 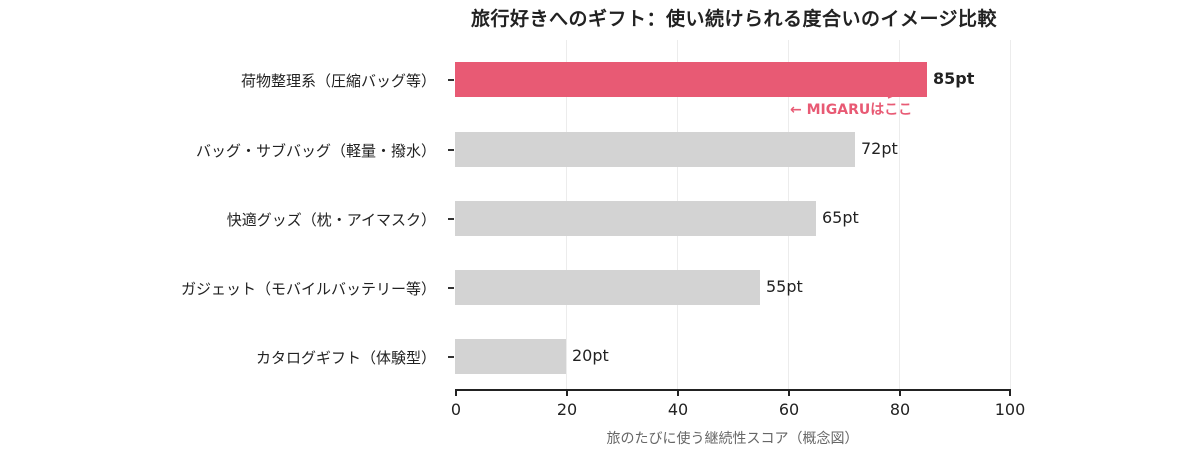 I want to click on value-label-3: 55pt, so click(x=784, y=286).